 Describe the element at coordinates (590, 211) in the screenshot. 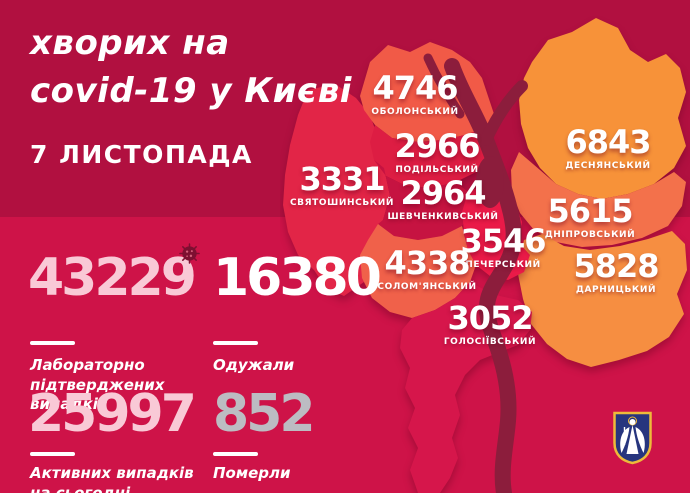

I see `district-case-count: 5615` at that location.